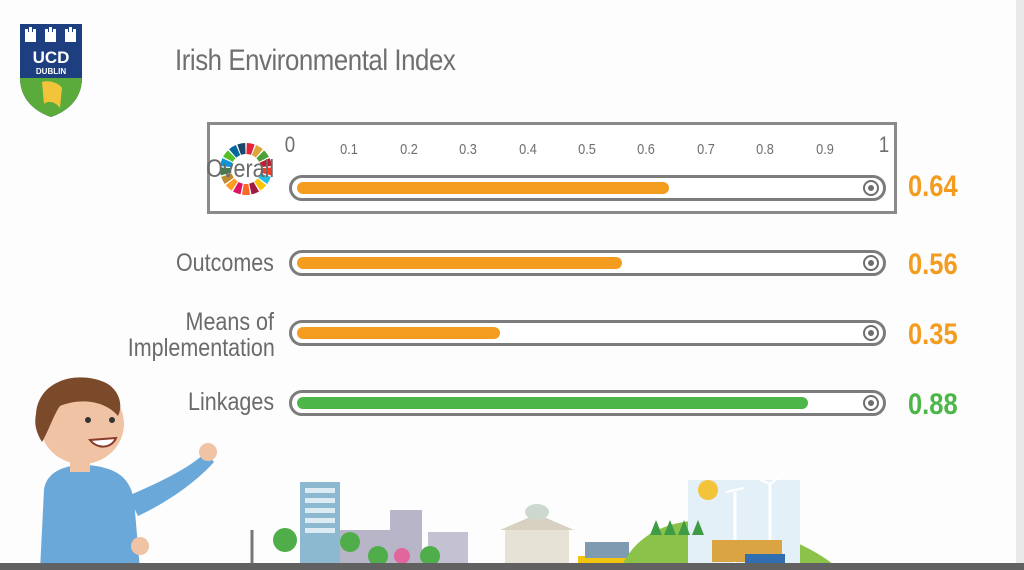  Describe the element at coordinates (230, 402) in the screenshot. I see `row-label-linkages: Linkages` at that location.